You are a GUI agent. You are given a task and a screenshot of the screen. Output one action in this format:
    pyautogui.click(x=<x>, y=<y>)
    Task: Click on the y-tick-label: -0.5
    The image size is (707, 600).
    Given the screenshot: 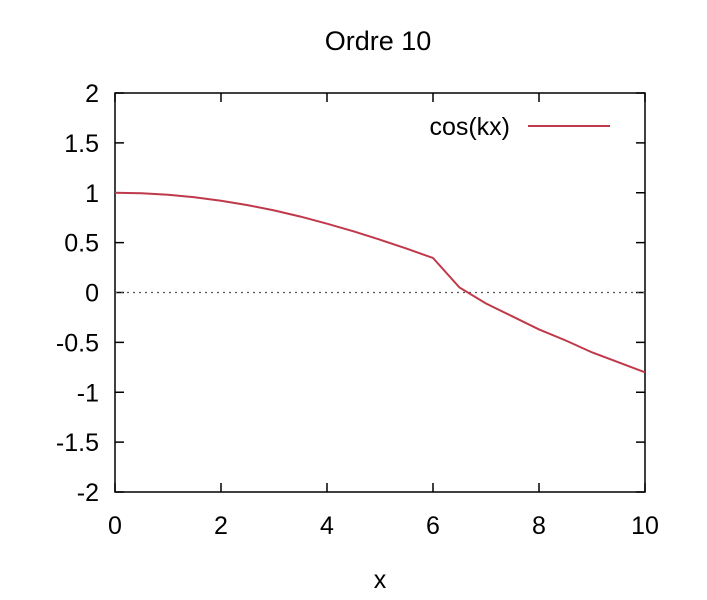 What is the action you would take?
    pyautogui.click(x=77, y=343)
    